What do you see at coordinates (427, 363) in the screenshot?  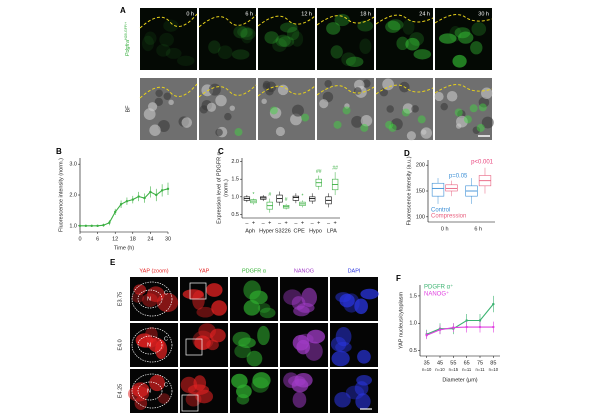 I see `x-tick-label: 35` at bounding box center [427, 363].